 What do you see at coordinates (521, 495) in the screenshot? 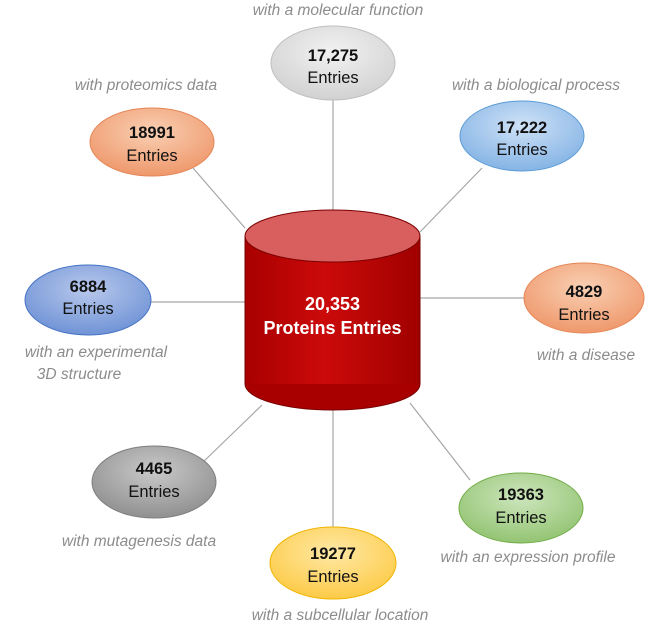
I see `count-expression-profile: 19363` at bounding box center [521, 495].